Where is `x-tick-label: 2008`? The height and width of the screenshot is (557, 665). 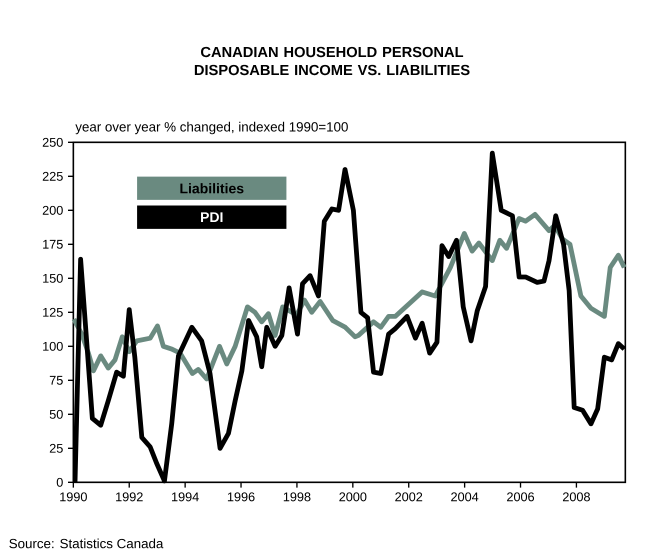 x-tick-label: 2008 is located at coordinates (576, 497).